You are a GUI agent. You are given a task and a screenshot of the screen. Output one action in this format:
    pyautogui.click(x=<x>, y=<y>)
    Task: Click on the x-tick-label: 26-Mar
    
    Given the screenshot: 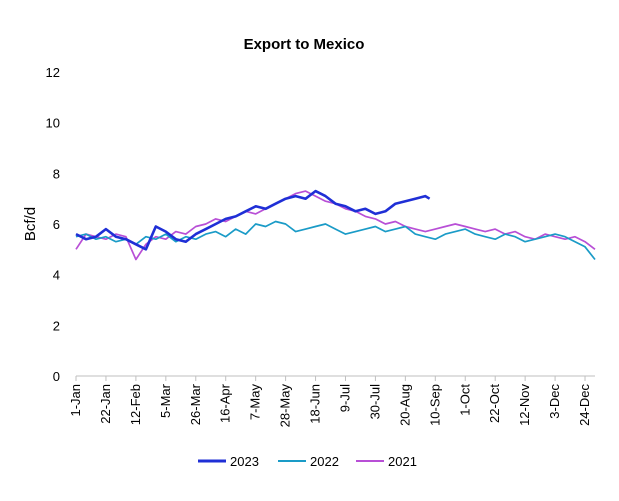 What is the action you would take?
    pyautogui.click(x=195, y=404)
    